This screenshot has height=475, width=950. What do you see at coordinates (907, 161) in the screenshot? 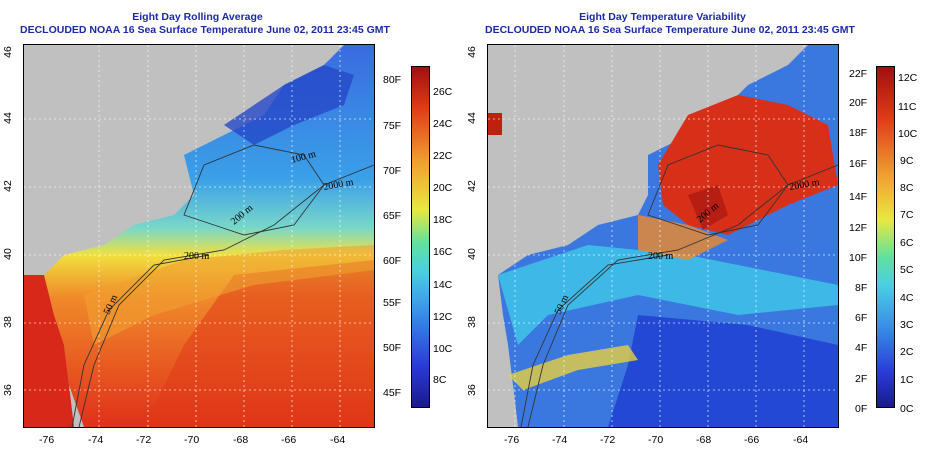
I see `right-cbar-C-3: 9C` at bounding box center [907, 161].